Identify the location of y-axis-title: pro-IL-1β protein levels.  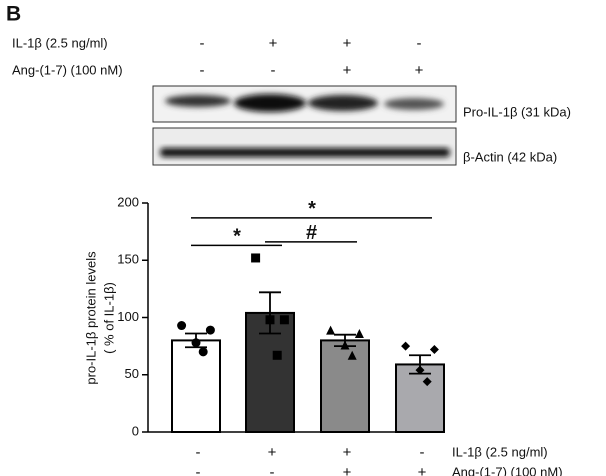
(90, 318).